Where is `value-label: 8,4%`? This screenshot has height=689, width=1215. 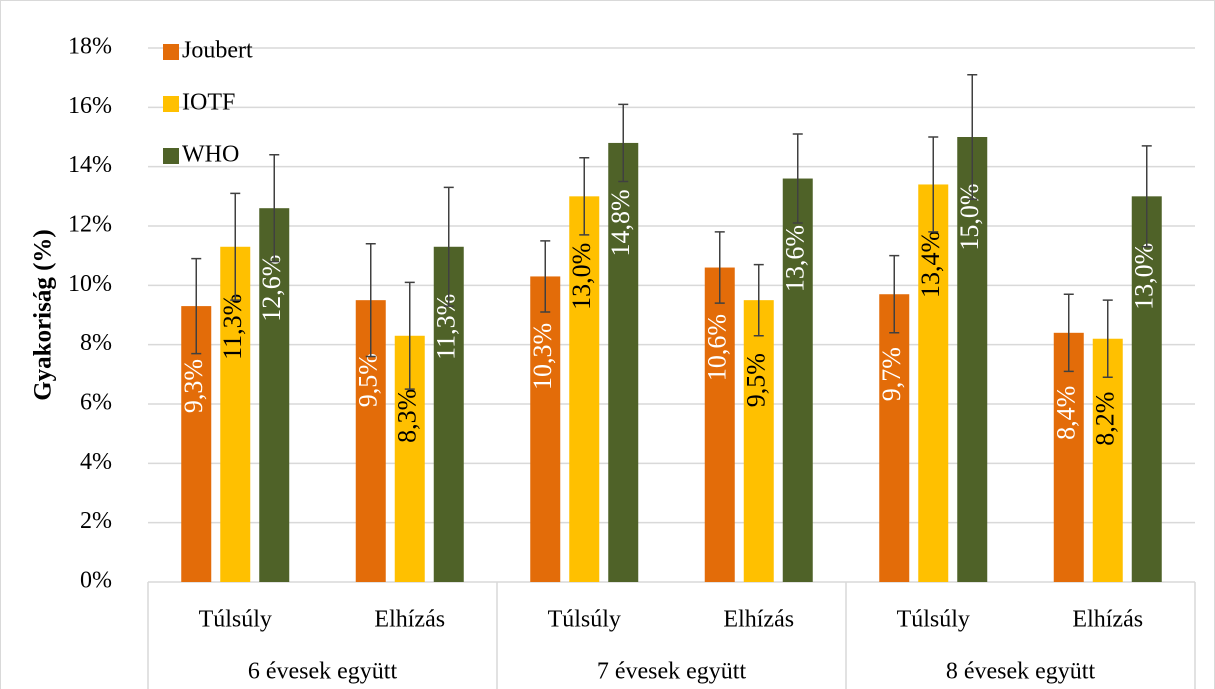
value-label: 8,4% is located at coordinates (1066, 413).